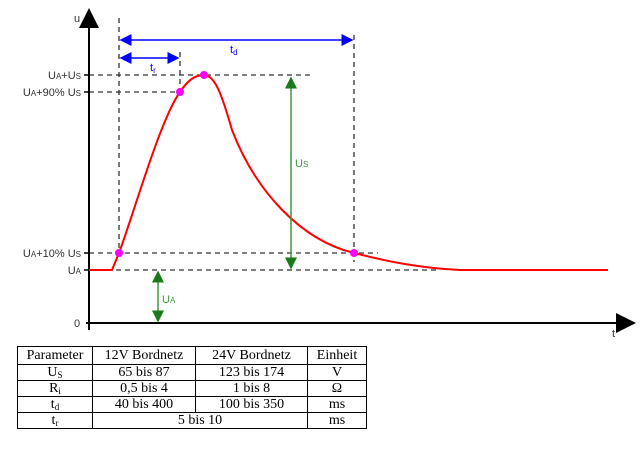 The height and width of the screenshot is (454, 640). I want to click on ua-label: UA, so click(169, 300).